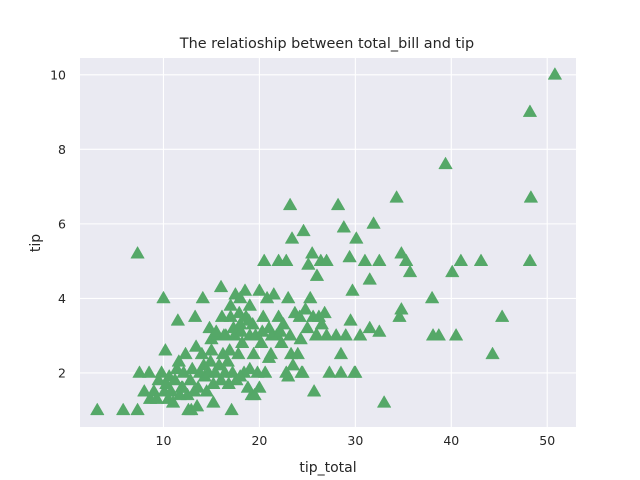 This screenshot has width=640, height=480. I want to click on y-tick-label: 6, so click(62, 223).